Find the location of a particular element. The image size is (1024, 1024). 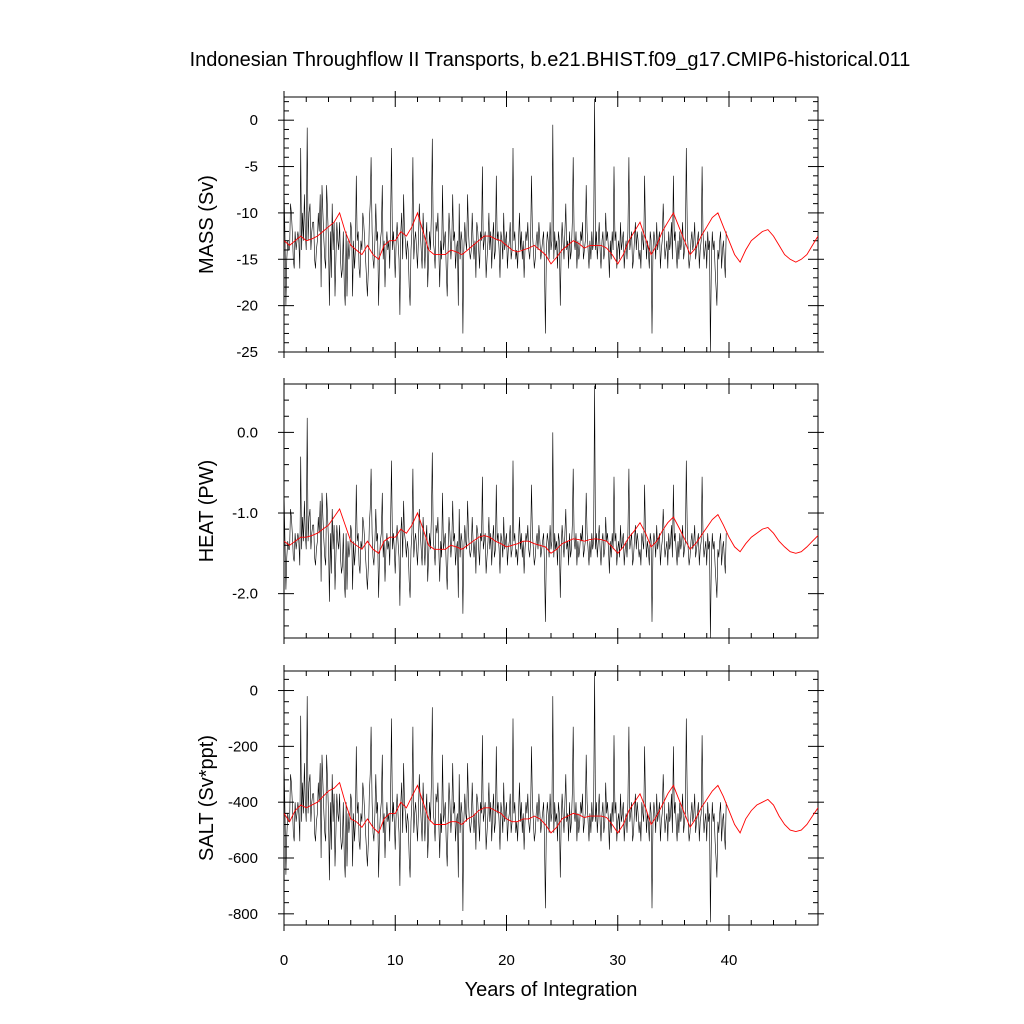

x-tick-label: 0 is located at coordinates (284, 960).